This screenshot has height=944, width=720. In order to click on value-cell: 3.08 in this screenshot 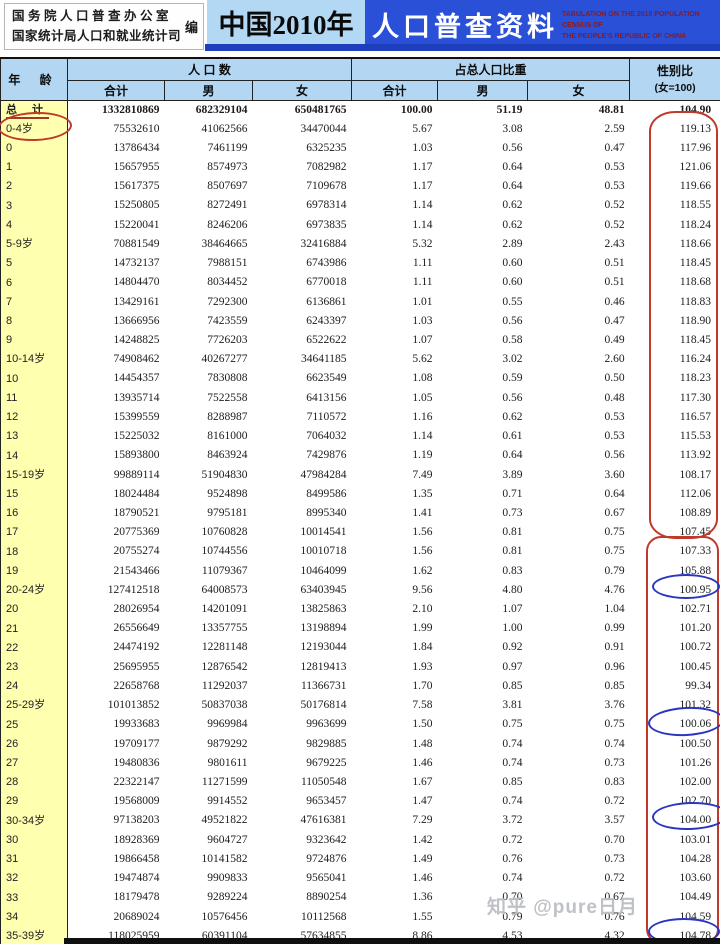, I will do `click(512, 128)`.